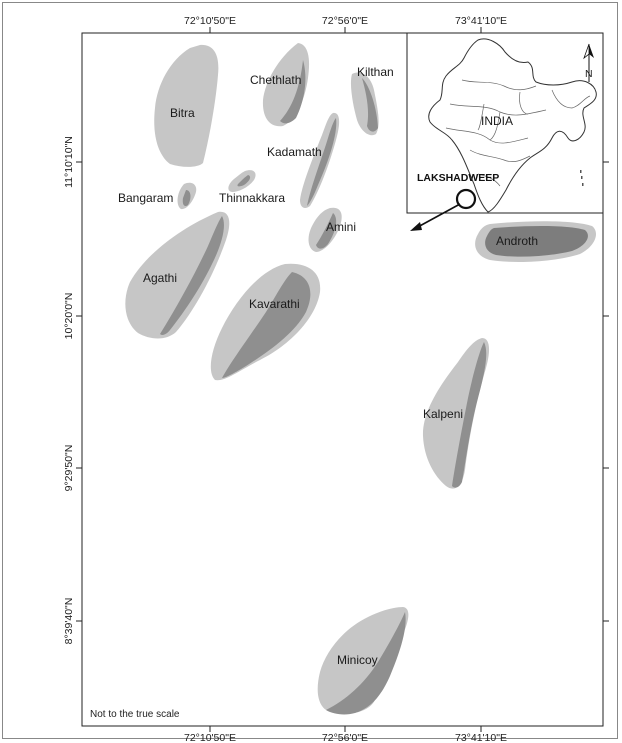 The image size is (622, 743). Describe the element at coordinates (375, 72) in the screenshot. I see `island-label-kilthan: Kilthan` at that location.